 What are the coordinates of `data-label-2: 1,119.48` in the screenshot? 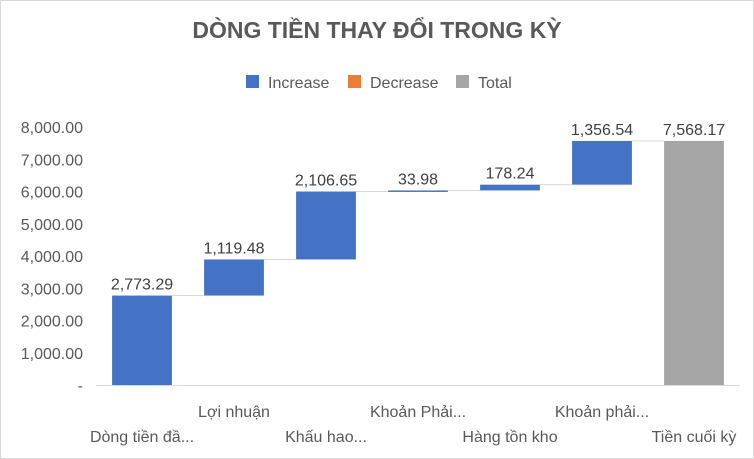 It's located at (233, 248).